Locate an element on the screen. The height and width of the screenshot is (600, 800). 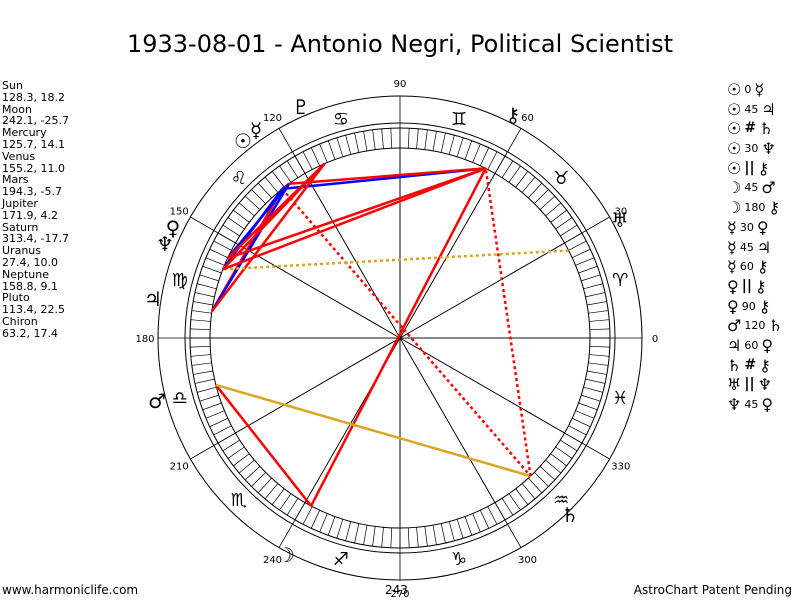
aspect-angle: || is located at coordinates (746, 285).